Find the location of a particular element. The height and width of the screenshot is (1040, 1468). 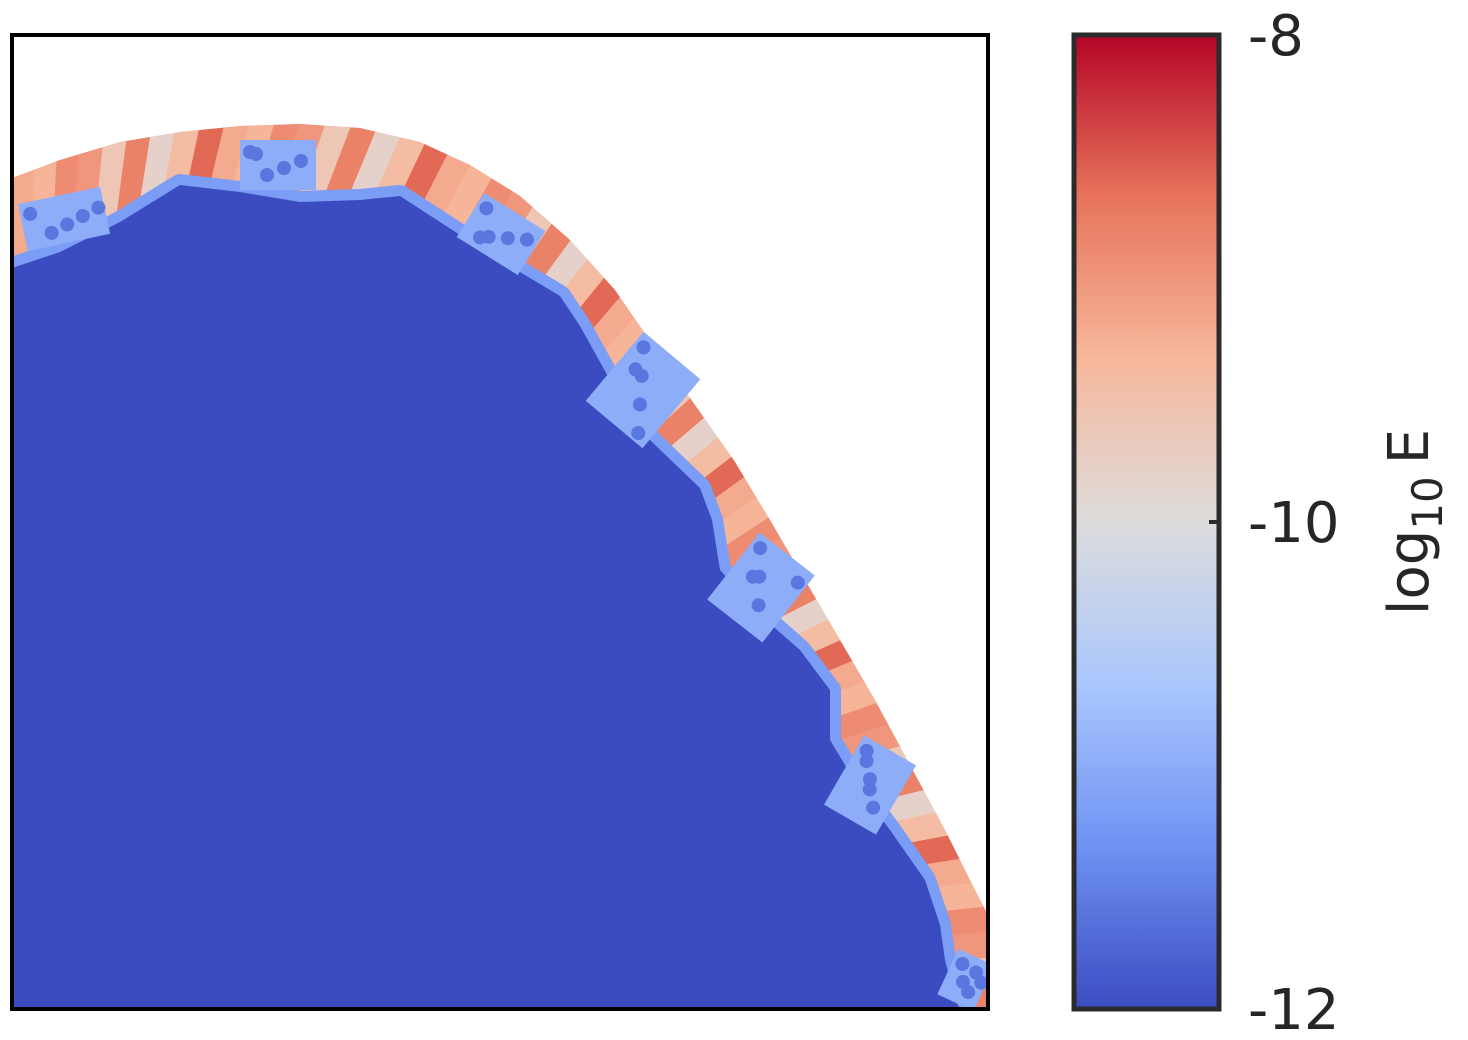

colorbar-ticks: -8 -10 -12 is located at coordinates (1274, 522).